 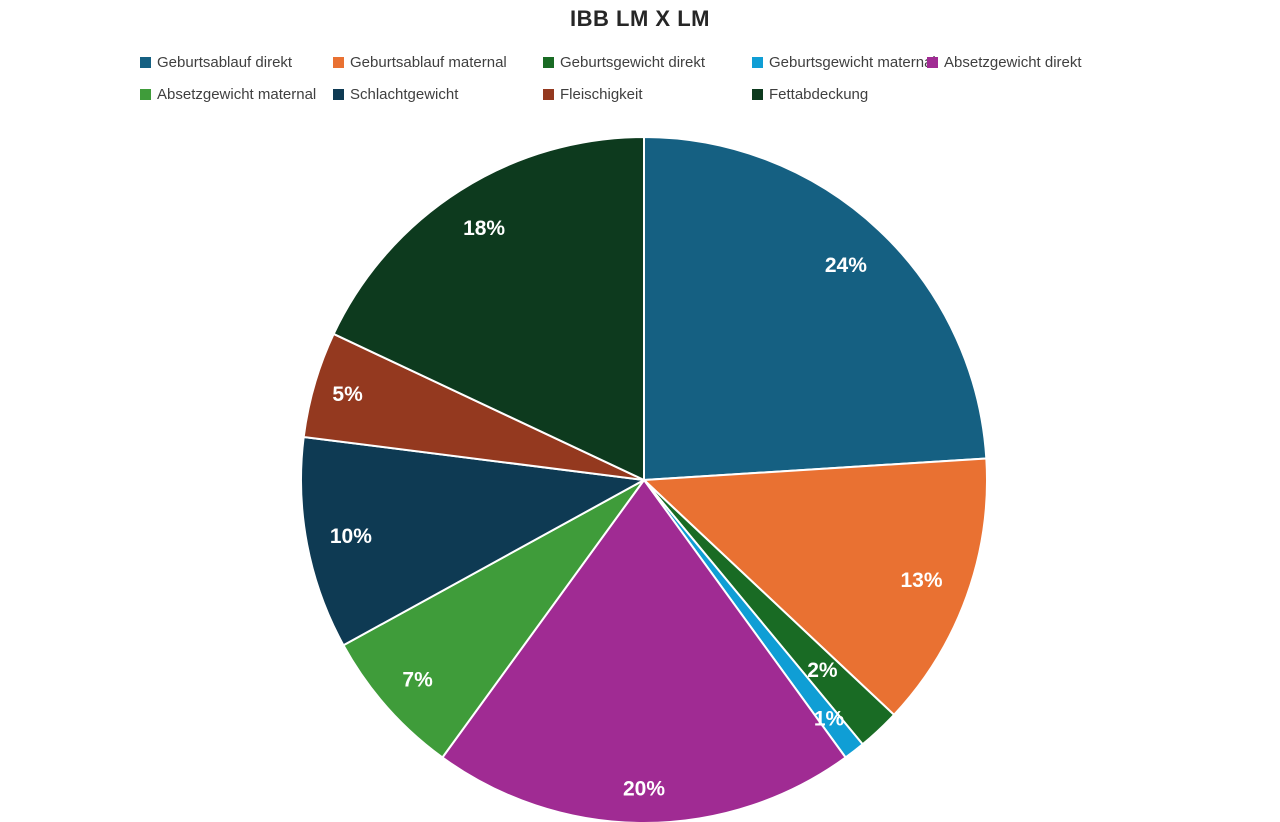 What do you see at coordinates (846, 265) in the screenshot?
I see `pie-data-label-1: 24%` at bounding box center [846, 265].